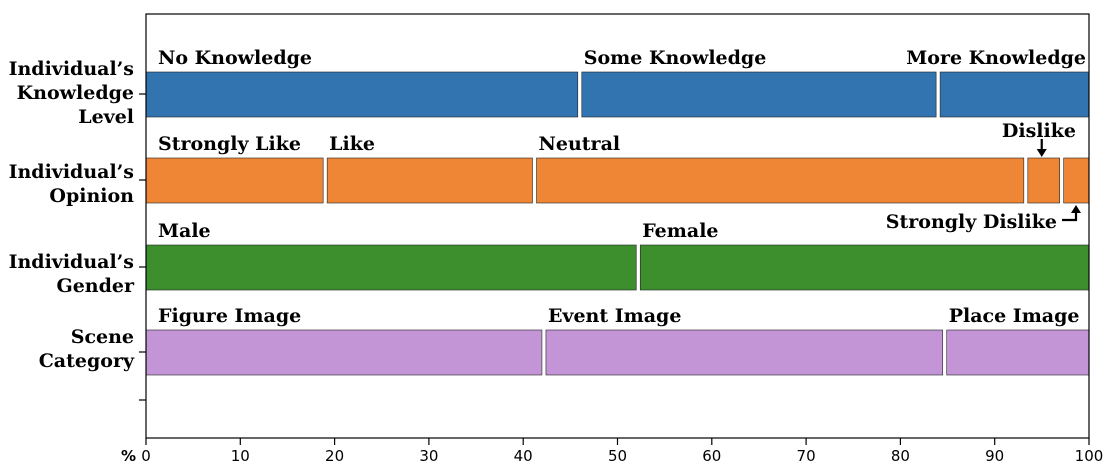 Image resolution: width=1119 pixels, height=476 pixels. I want to click on label-more-knowledge: More Knowledge, so click(996, 58).